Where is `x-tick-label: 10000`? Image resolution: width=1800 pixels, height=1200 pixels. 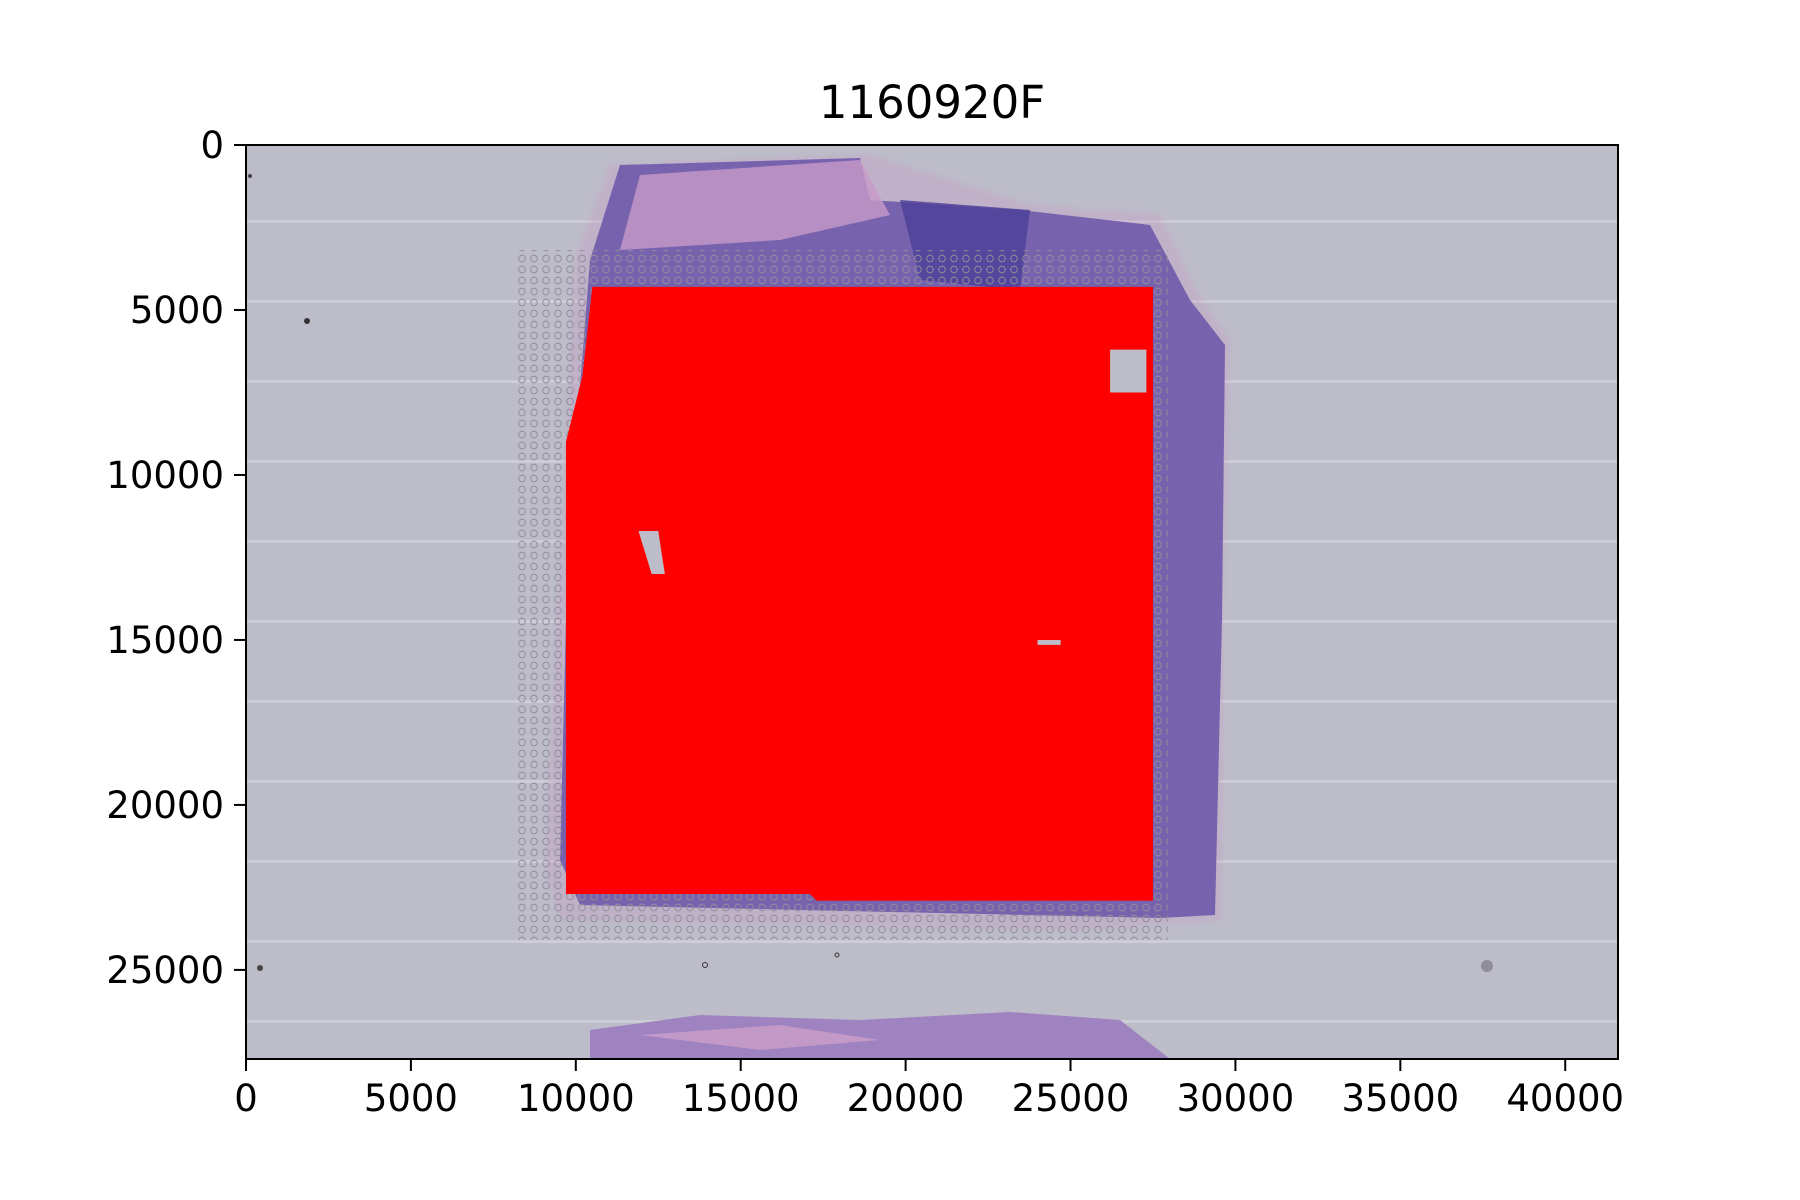
x-tick-label: 10000 is located at coordinates (576, 1098).